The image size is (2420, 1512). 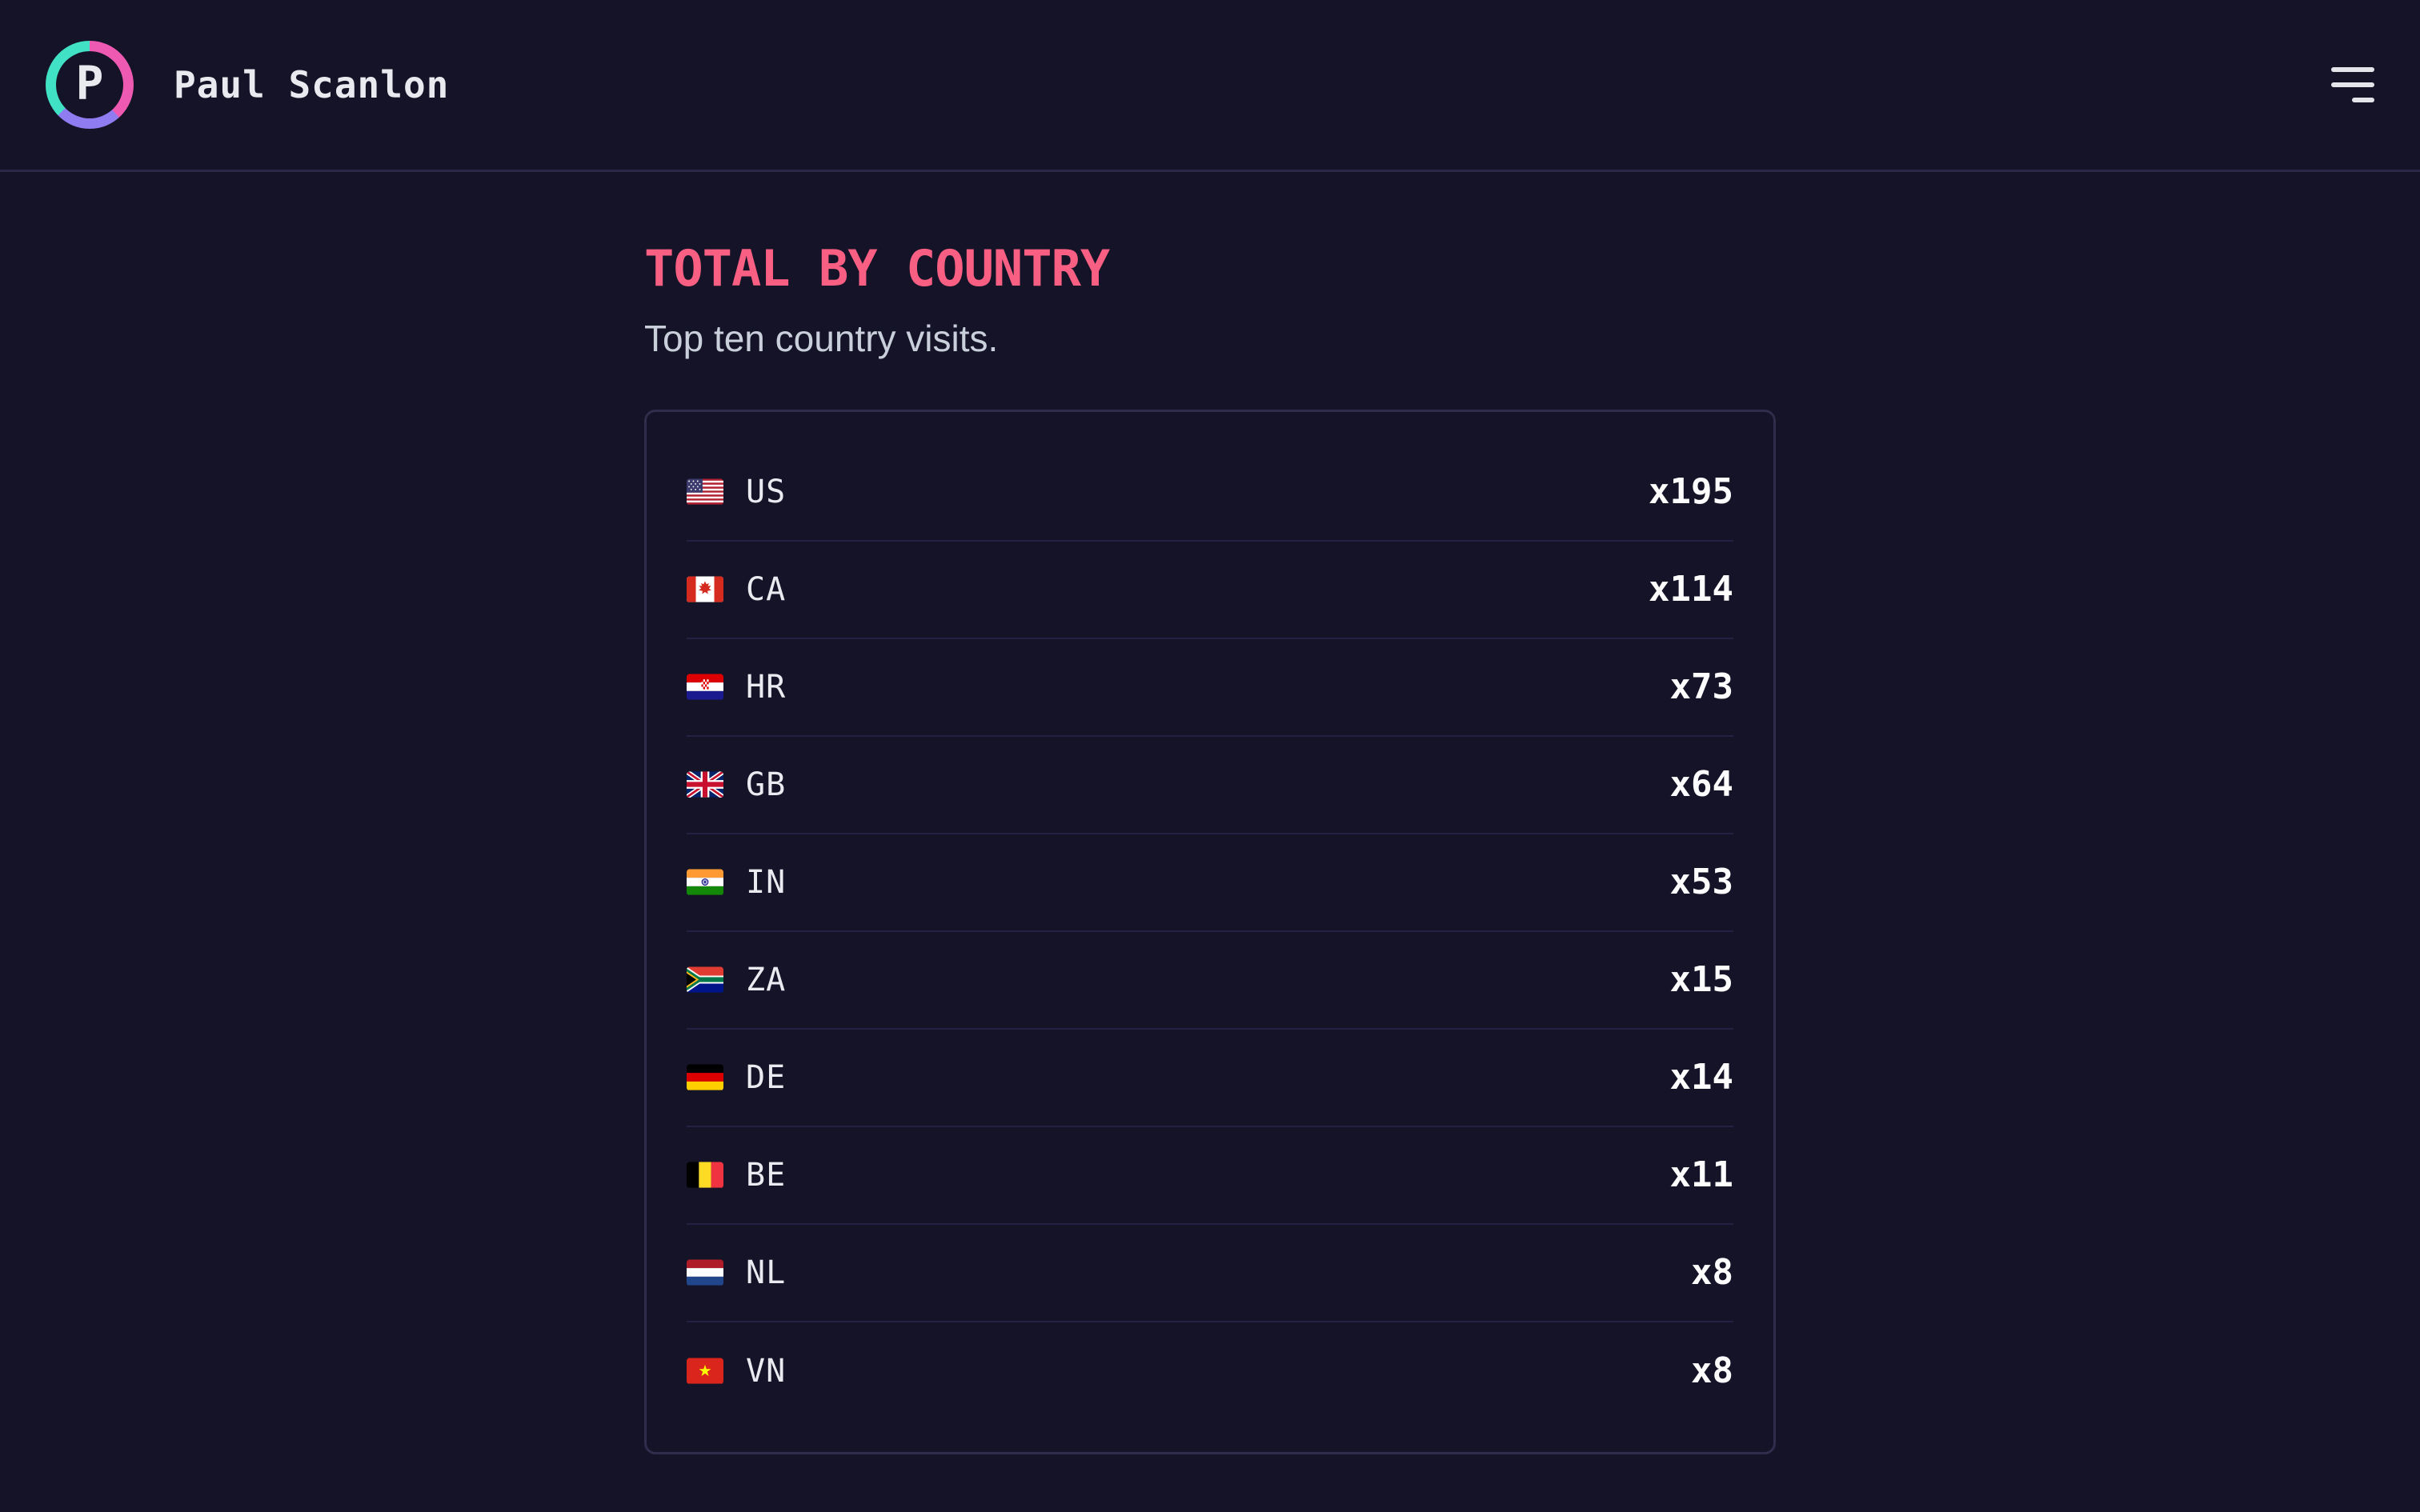 What do you see at coordinates (821, 338) in the screenshot?
I see `page-subtitle: Top ten country visits.` at bounding box center [821, 338].